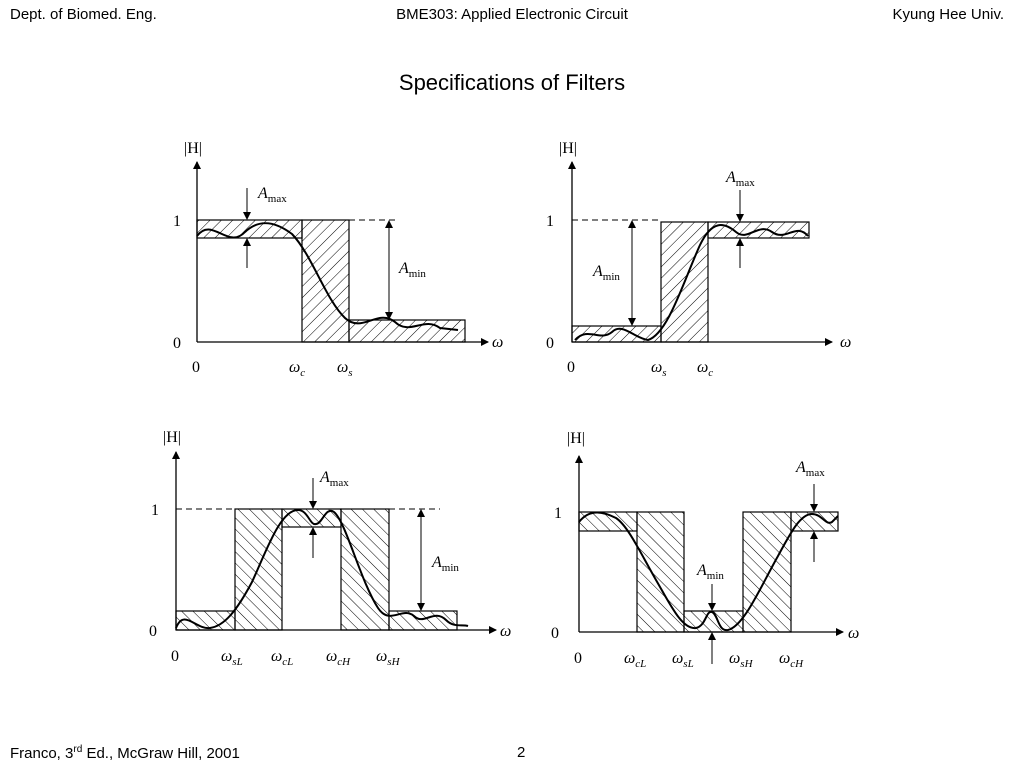  What do you see at coordinates (177, 343) in the screenshot?
I see `lowpass-y-tick-0: 0` at bounding box center [177, 343].